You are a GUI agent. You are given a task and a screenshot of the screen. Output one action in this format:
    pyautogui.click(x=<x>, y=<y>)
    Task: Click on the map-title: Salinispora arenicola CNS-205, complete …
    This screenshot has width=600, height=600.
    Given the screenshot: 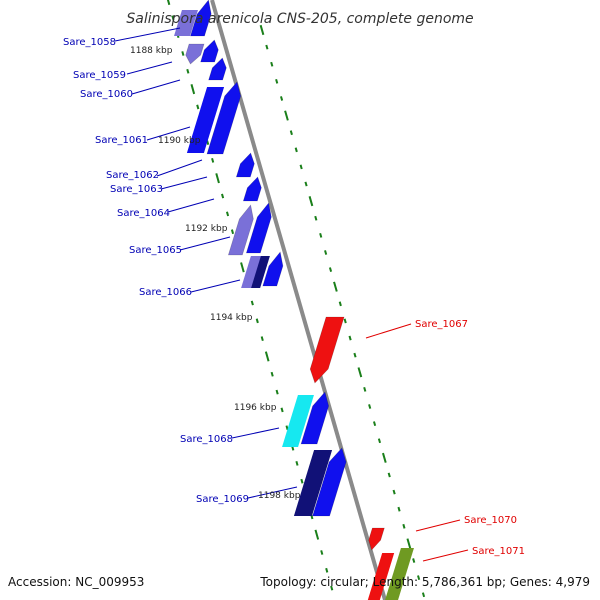 What is the action you would take?
    pyautogui.click(x=299, y=19)
    